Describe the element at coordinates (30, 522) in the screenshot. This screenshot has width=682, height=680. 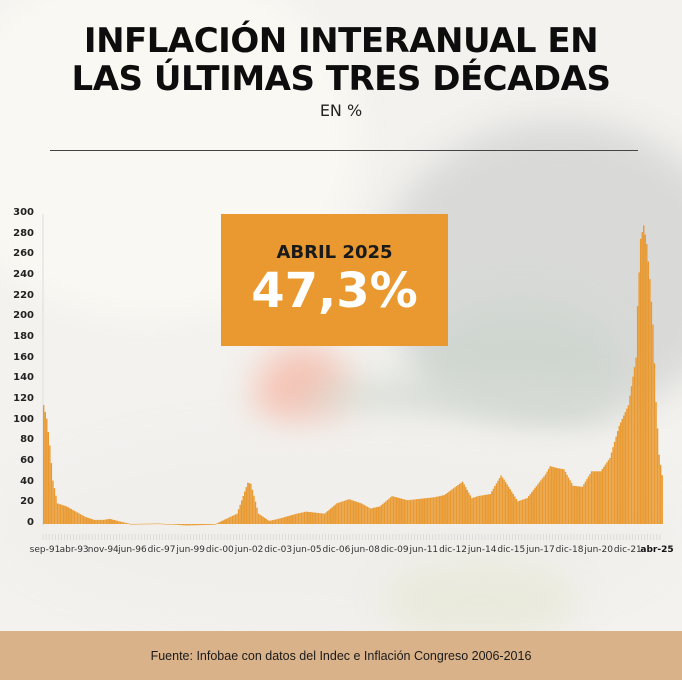
I see `y-tick-label: 0` at that location.